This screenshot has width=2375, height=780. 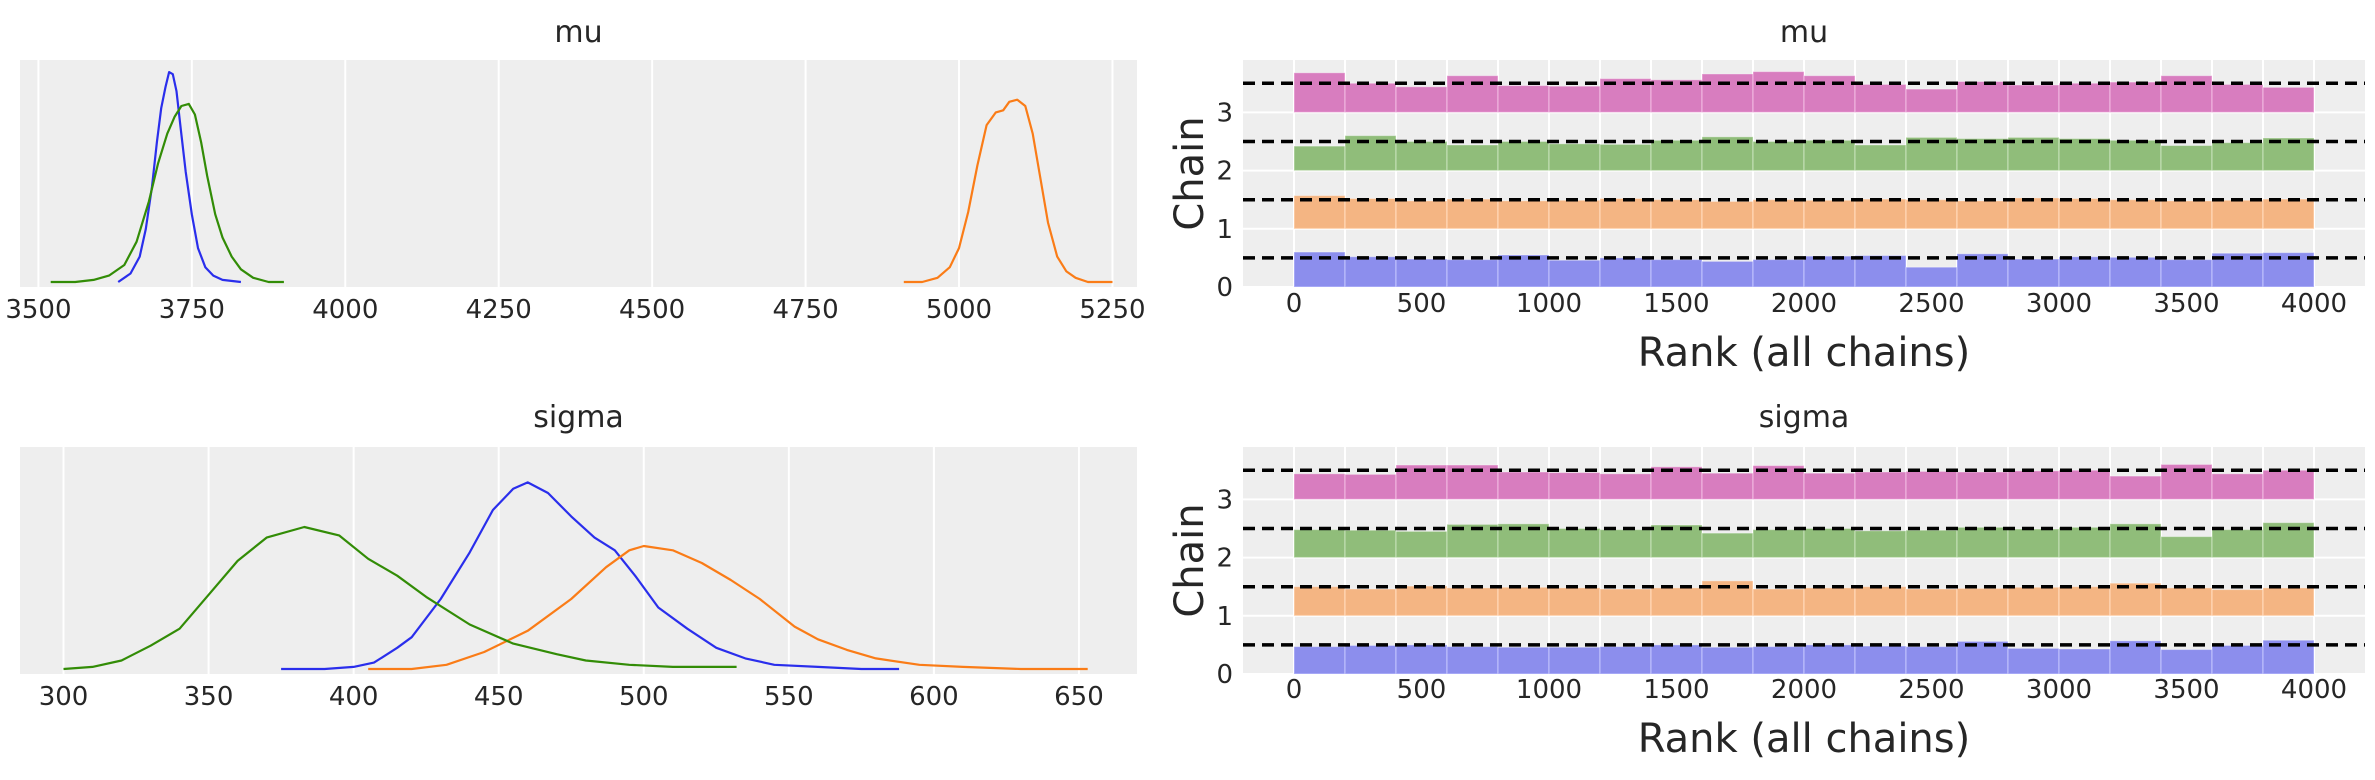 What do you see at coordinates (1224, 675) in the screenshot?
I see `y-tick-label: 0` at bounding box center [1224, 675].